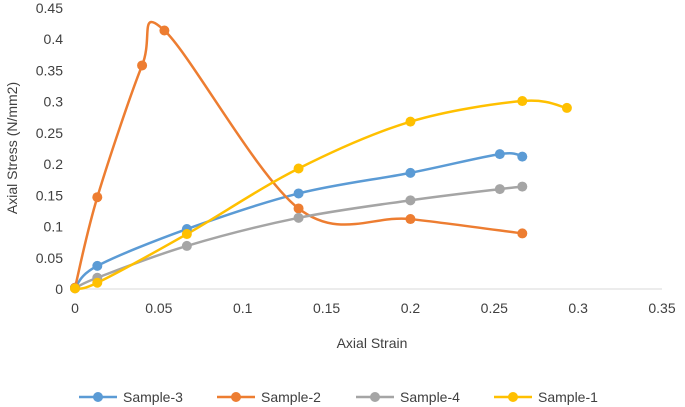 This screenshot has width=685, height=407. I want to click on y-tick-label: 0.1, so click(54, 227).